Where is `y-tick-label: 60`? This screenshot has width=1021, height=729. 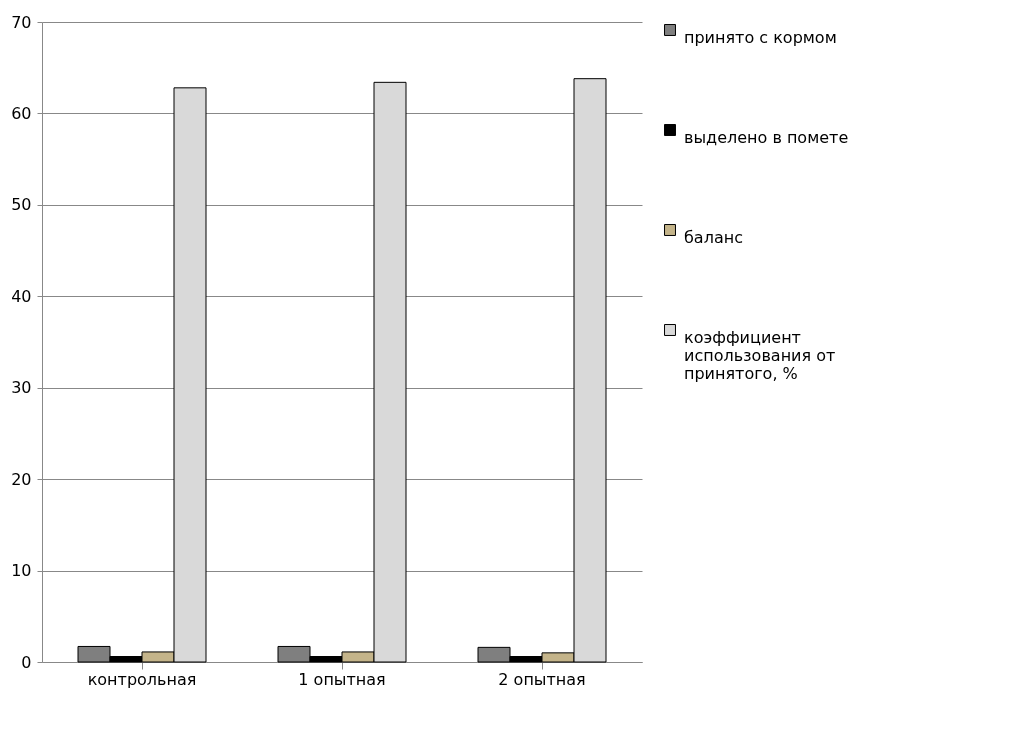
y-tick-label: 60 is located at coordinates (21, 113).